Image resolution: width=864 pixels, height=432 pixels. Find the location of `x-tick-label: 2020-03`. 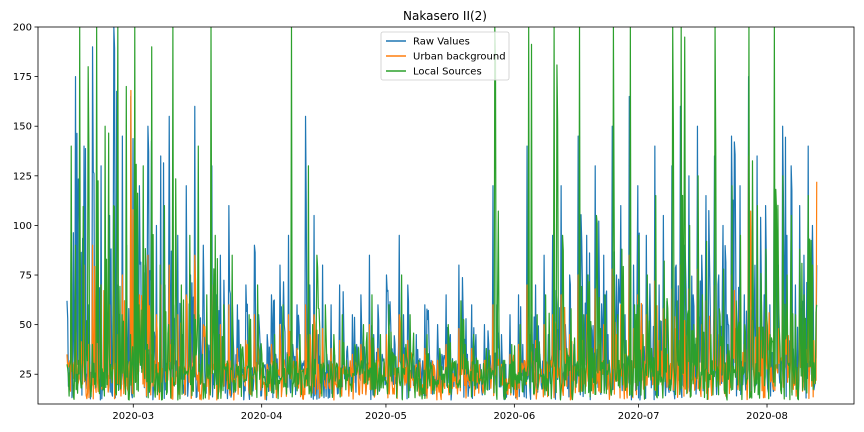

x-tick-label: 2020-03 is located at coordinates (133, 416).